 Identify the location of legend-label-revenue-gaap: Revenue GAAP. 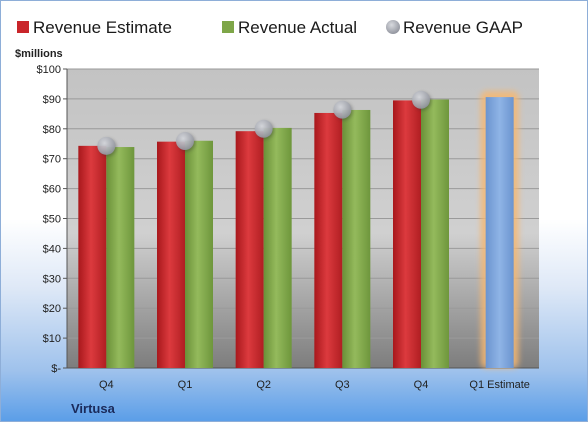
(463, 27).